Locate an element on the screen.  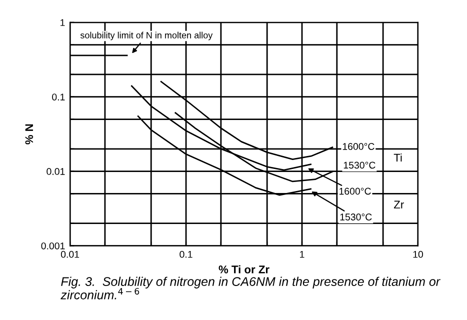
x-tick-label: 0.01 is located at coordinates (70, 254).